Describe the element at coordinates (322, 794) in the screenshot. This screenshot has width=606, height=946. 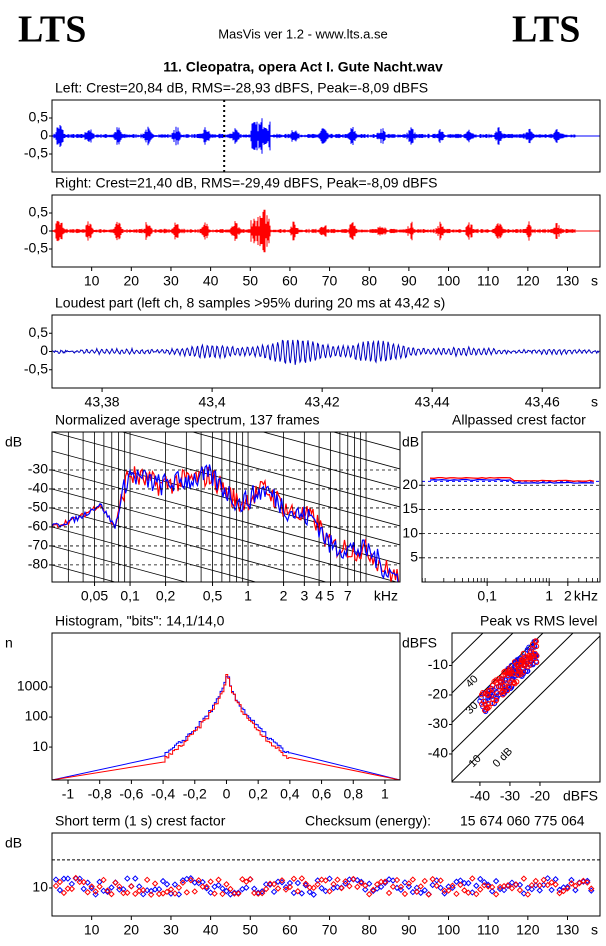
I see `x-tick-label: 0,6` at that location.